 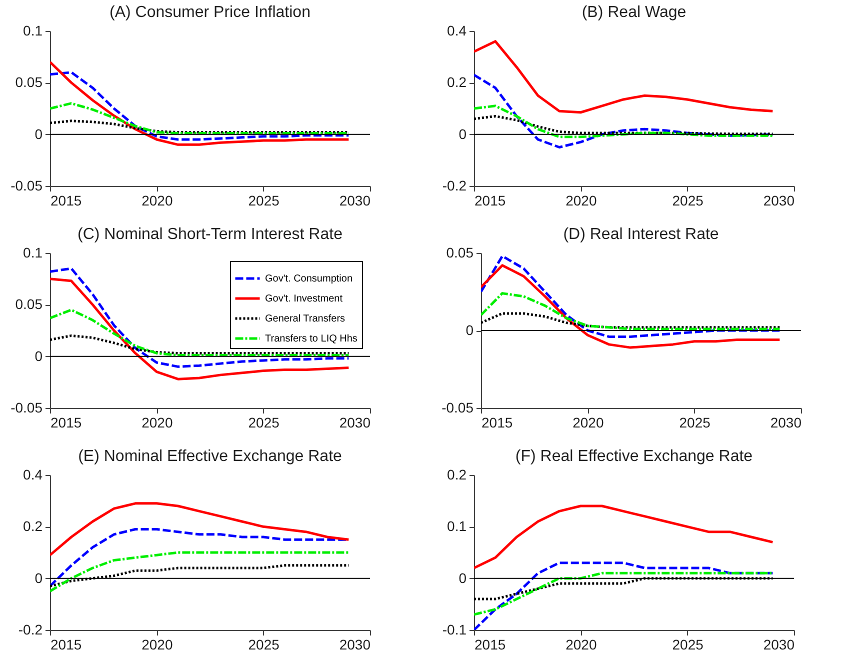 What do you see at coordinates (305, 319) in the screenshot?
I see `legend-label: General Transfers` at bounding box center [305, 319].